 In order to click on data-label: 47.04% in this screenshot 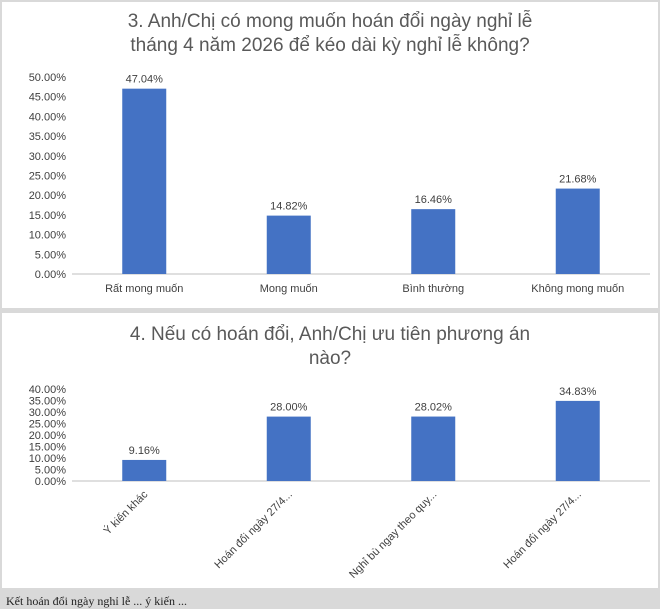, I will do `click(145, 80)`.